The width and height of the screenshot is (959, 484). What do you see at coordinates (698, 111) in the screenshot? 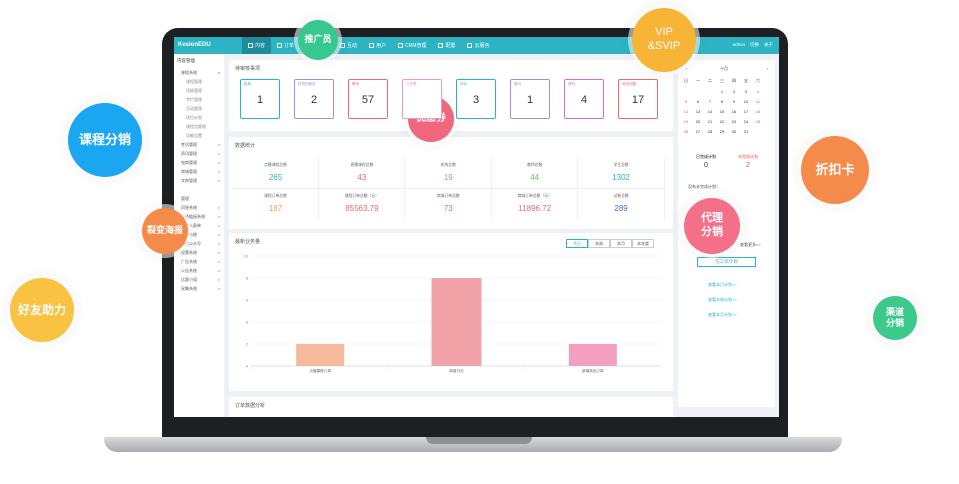
I see `calendar-day: 13` at bounding box center [698, 111].